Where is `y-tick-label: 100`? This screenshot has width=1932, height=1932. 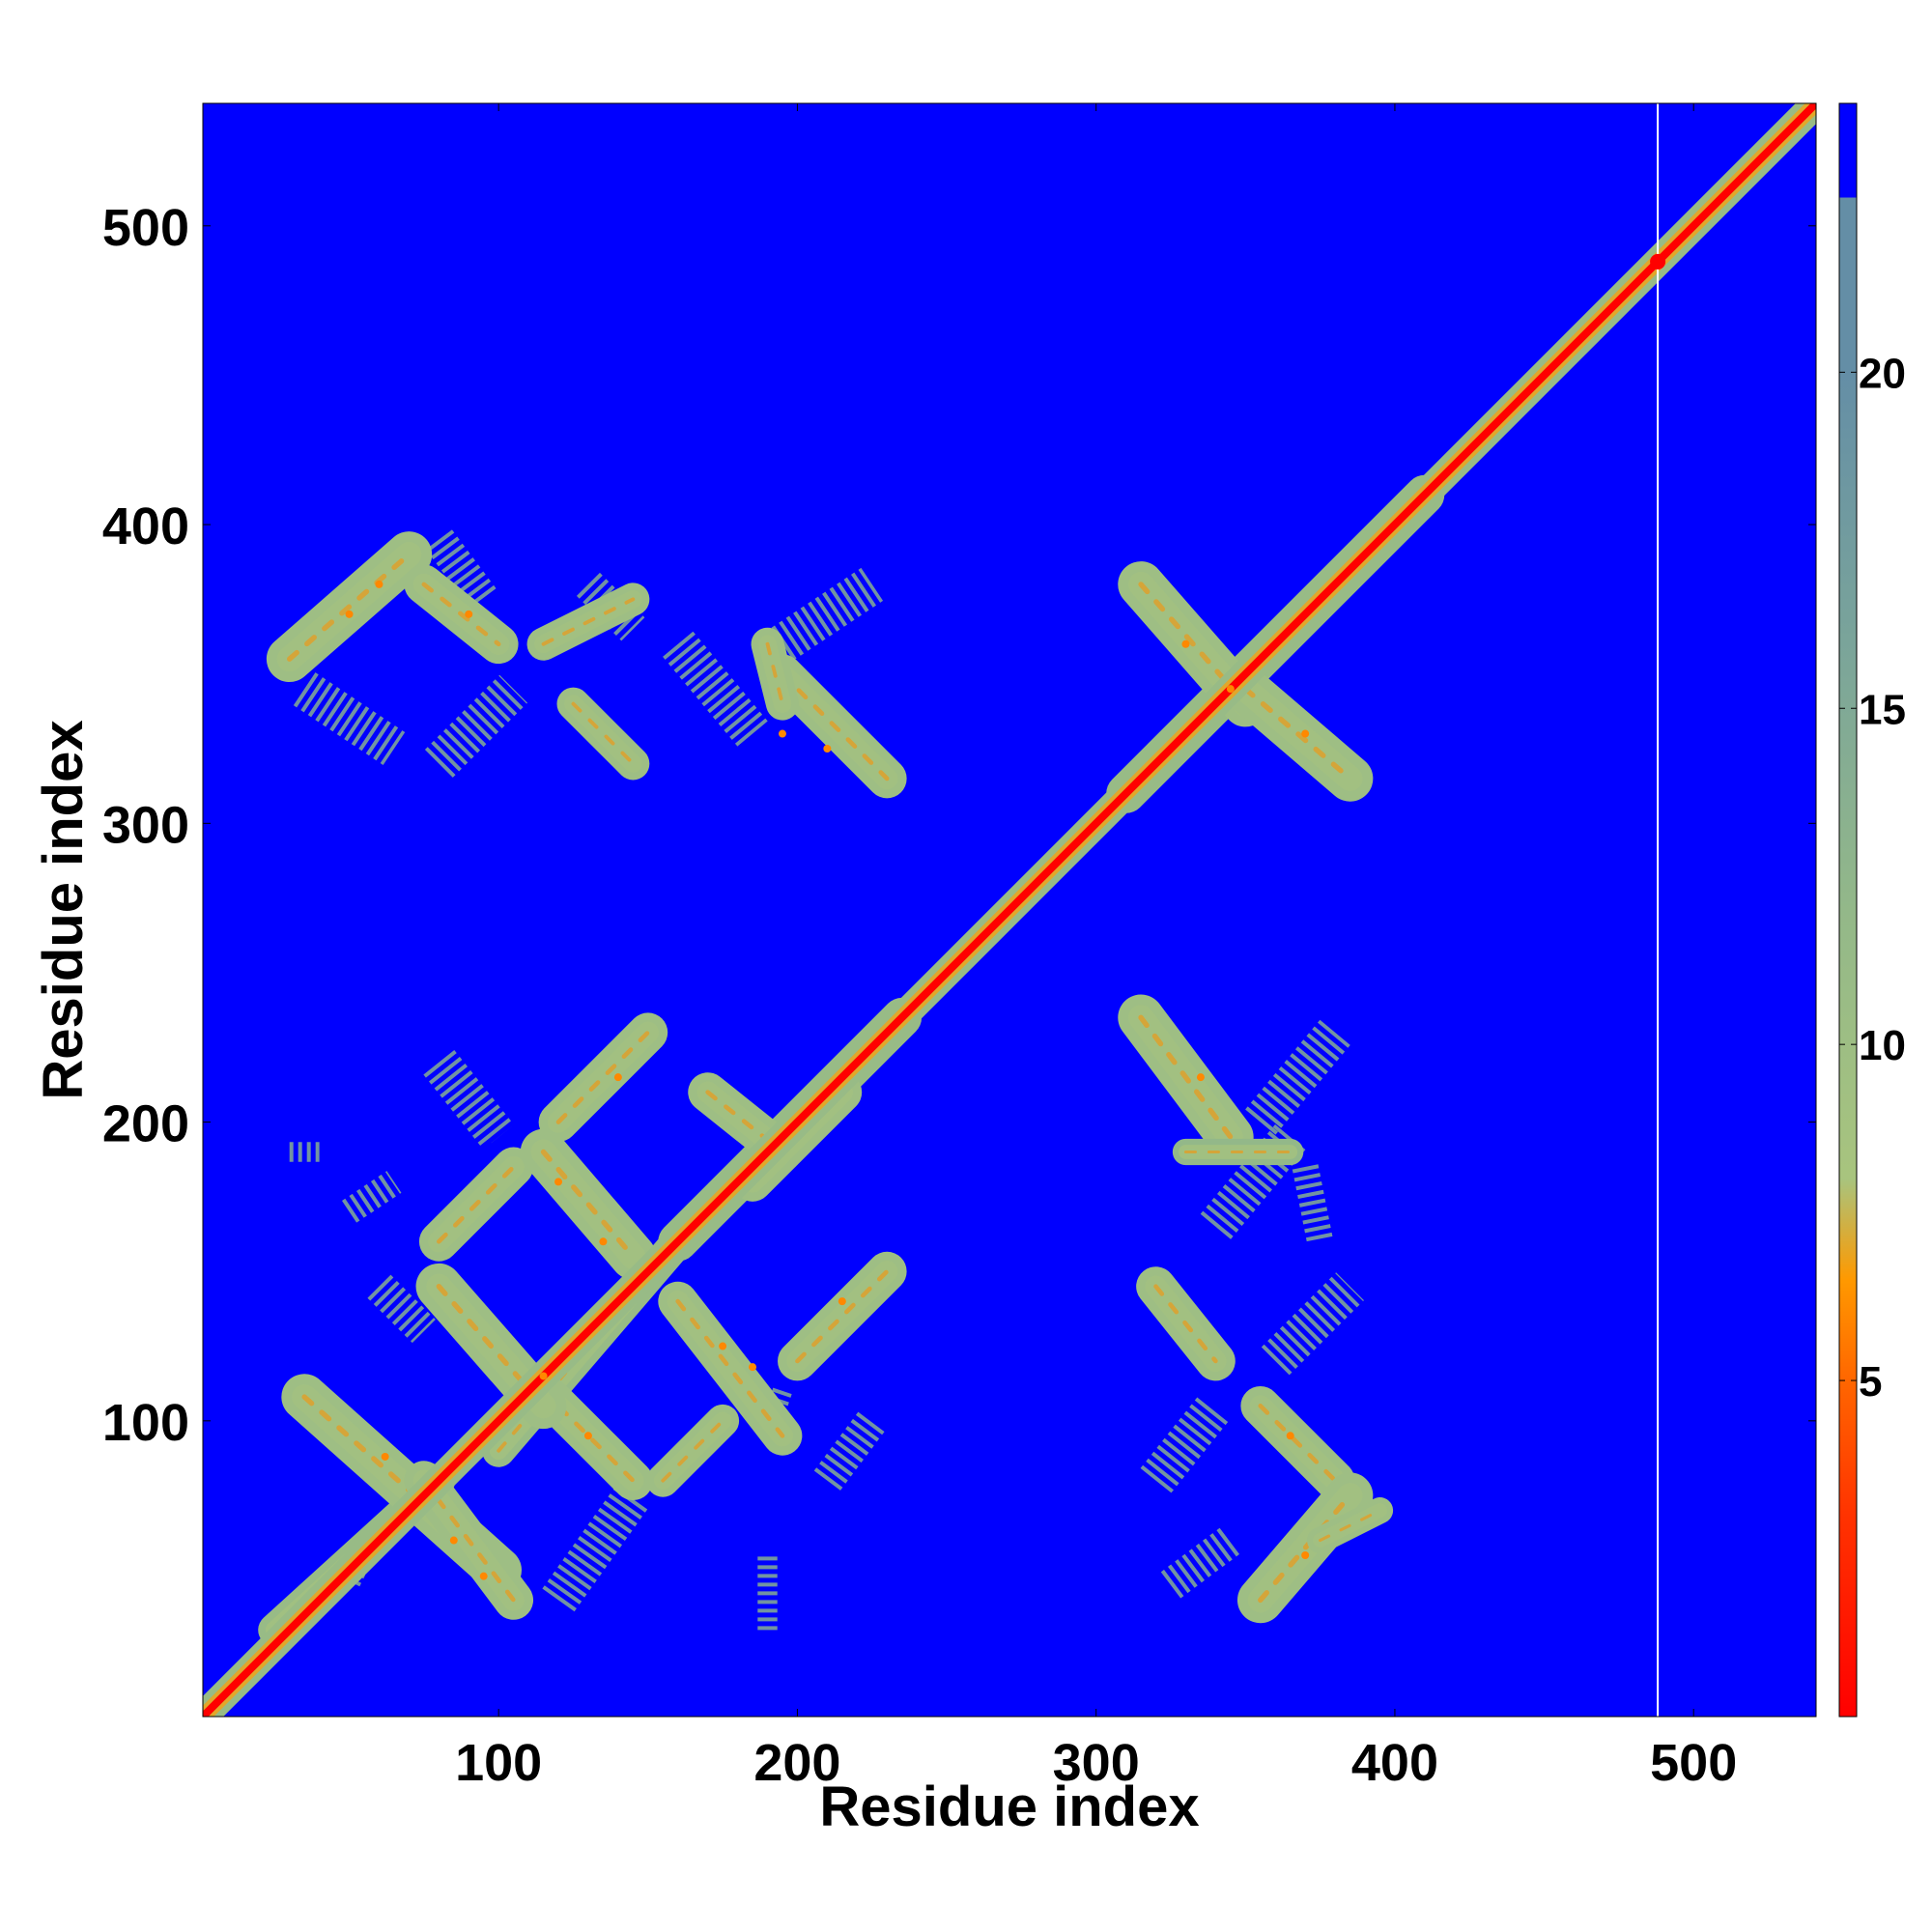 y-tick-label: 100 is located at coordinates (145, 1423).